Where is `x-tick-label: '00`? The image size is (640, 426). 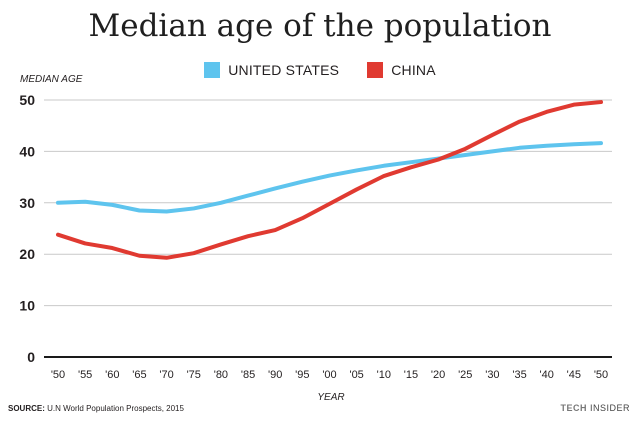 x-tick-label: '00 is located at coordinates (329, 375).